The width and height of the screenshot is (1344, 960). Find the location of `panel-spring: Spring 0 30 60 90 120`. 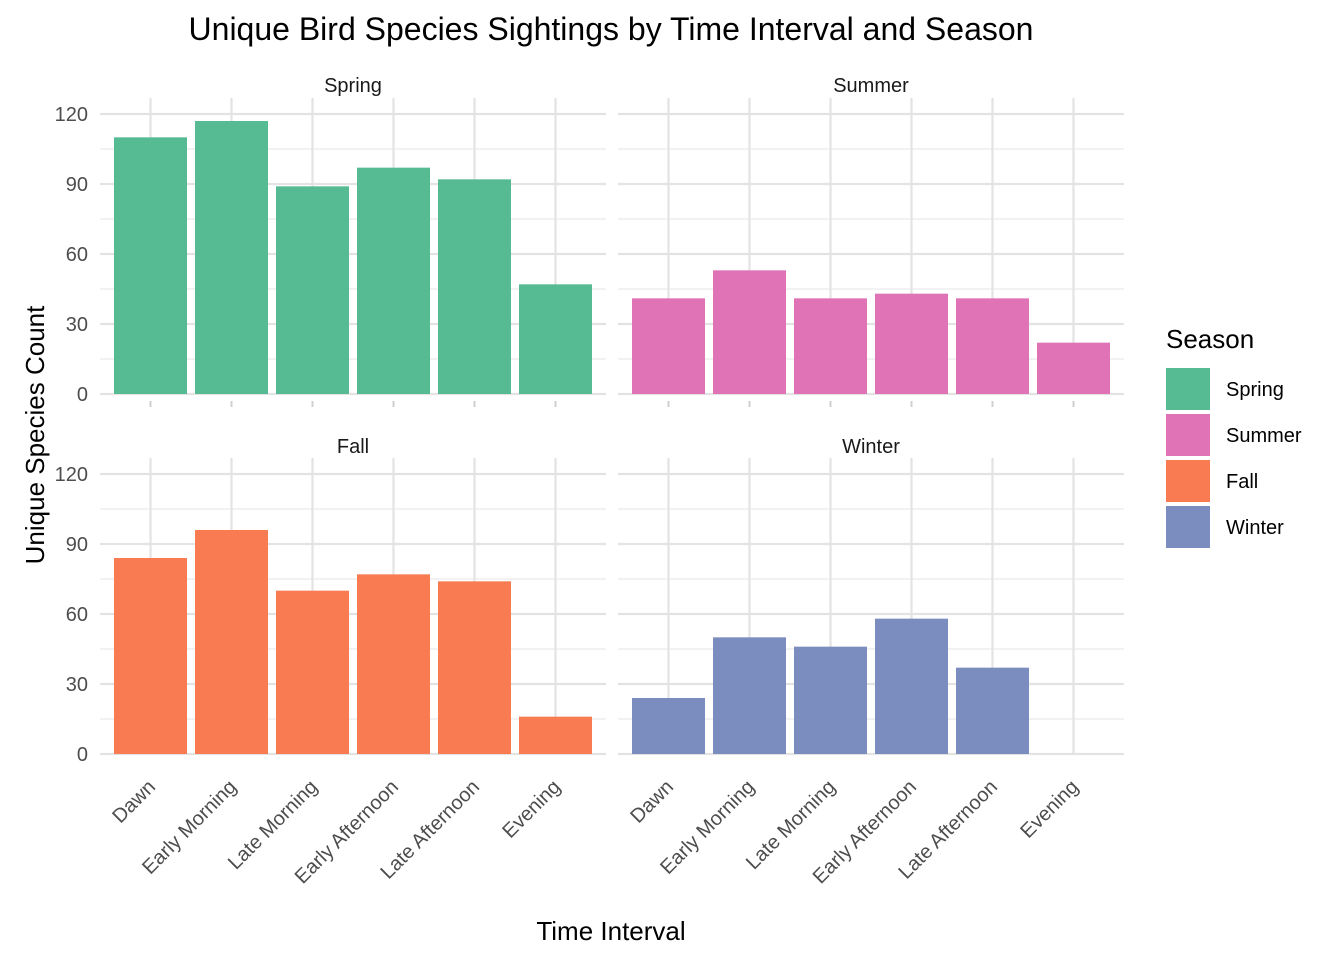

panel-spring: Spring 0 30 60 90 120 is located at coordinates (330, 241).